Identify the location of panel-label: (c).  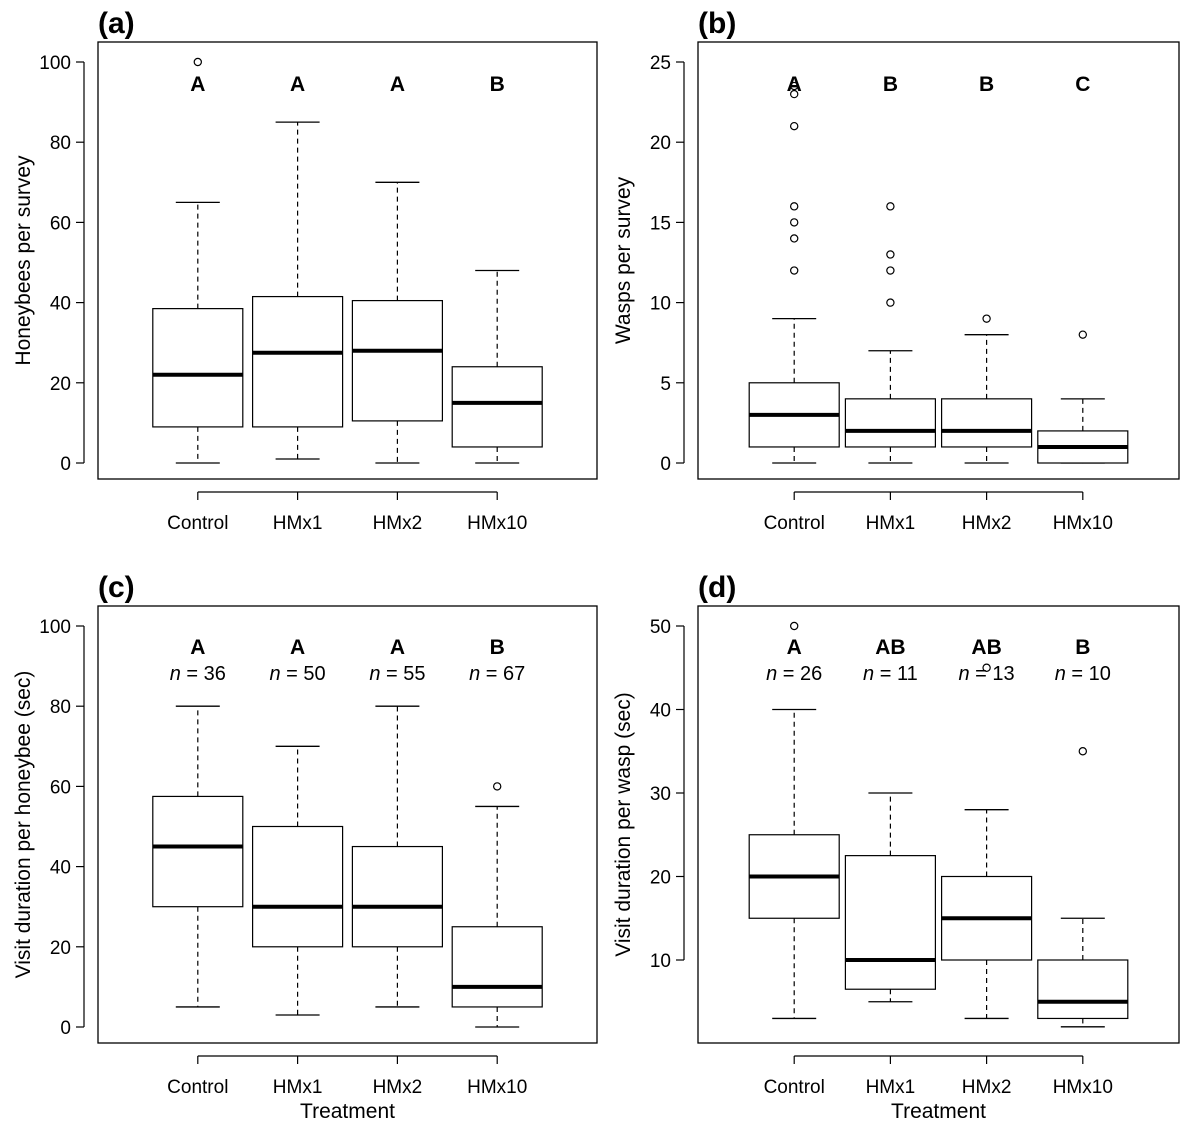
(116, 587).